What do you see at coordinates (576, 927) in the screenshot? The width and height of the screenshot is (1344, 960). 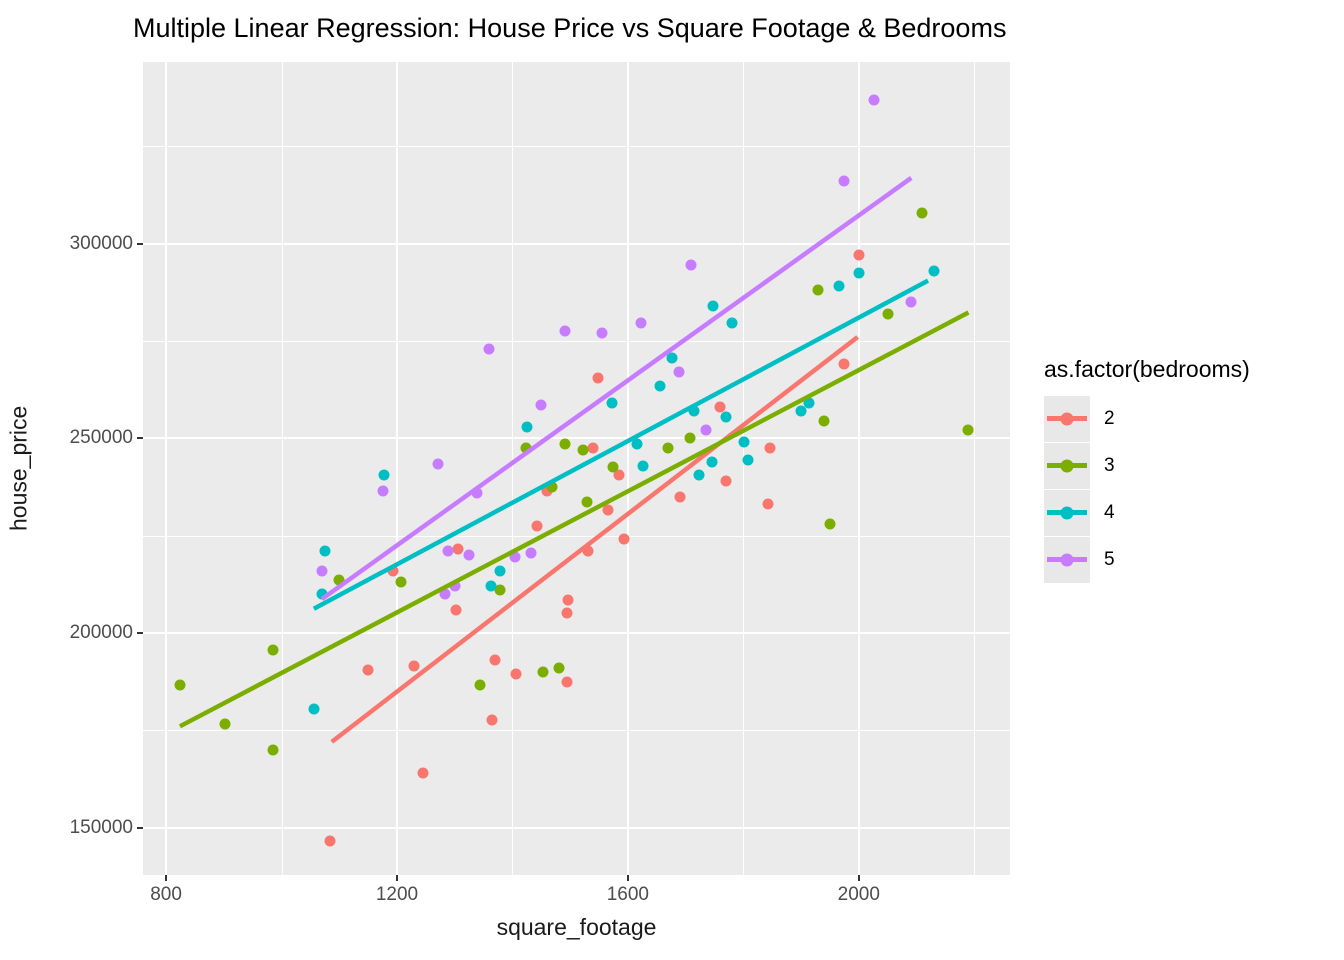 I see `x-axis-title: square_footage` at bounding box center [576, 927].